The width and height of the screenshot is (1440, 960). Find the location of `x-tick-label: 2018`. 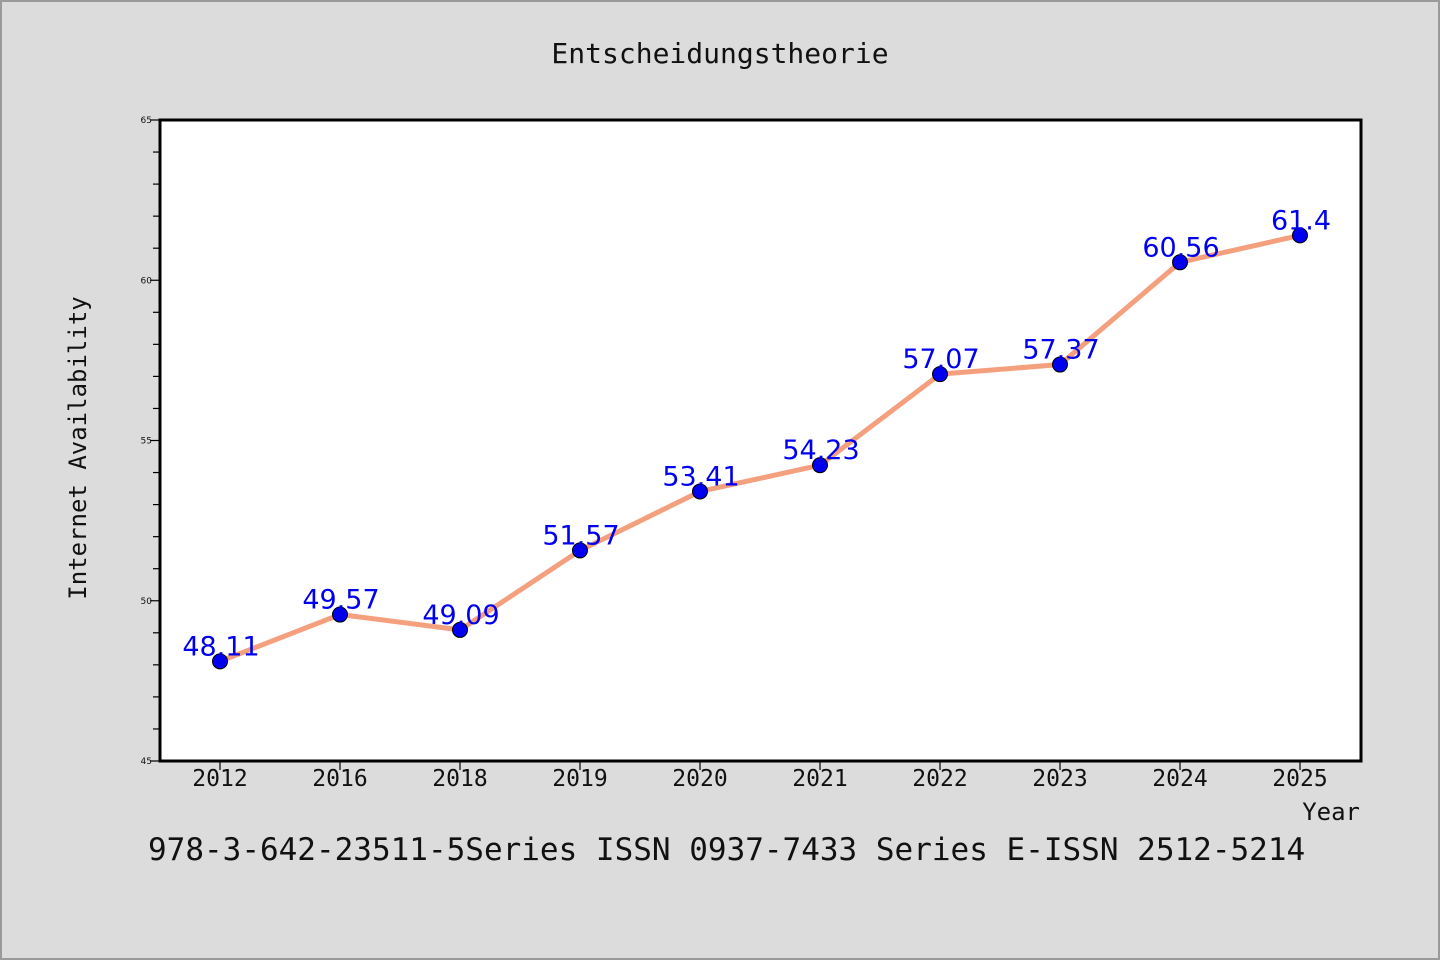

x-tick-label: 2018 is located at coordinates (459, 779).